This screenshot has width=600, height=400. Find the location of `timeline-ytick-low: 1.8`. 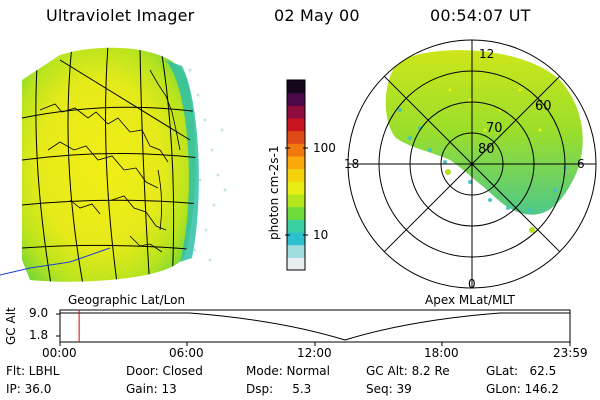

timeline-ytick-low: 1.8 is located at coordinates (39, 335).